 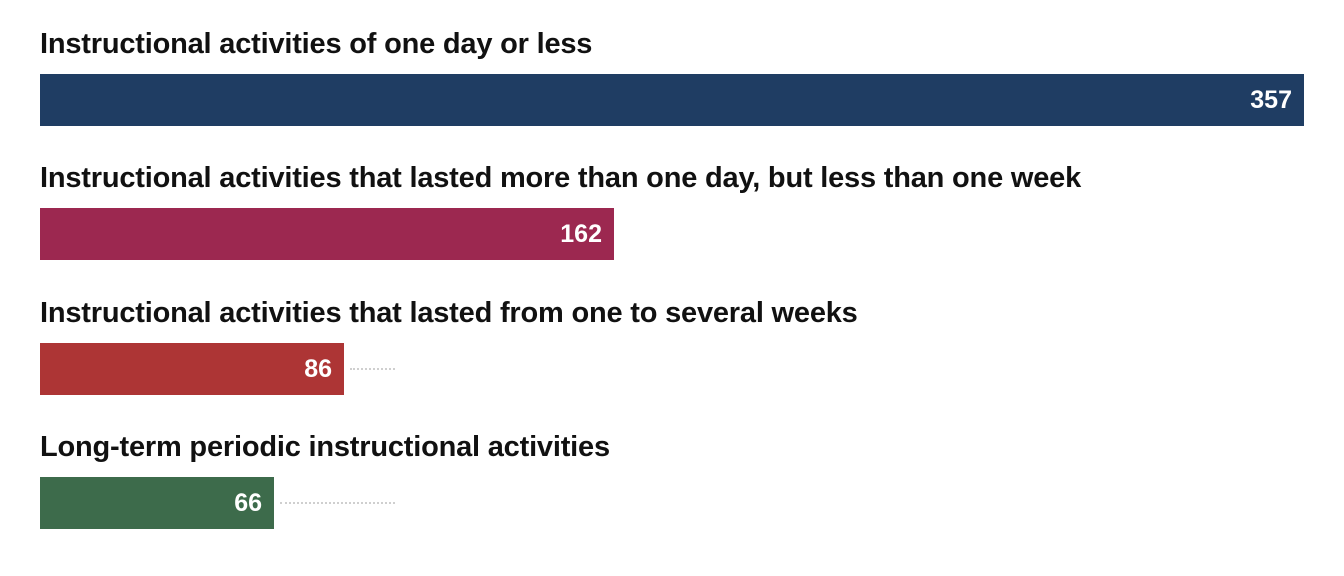 What do you see at coordinates (1271, 100) in the screenshot?
I see `value-label-one-day-or-less: 357` at bounding box center [1271, 100].